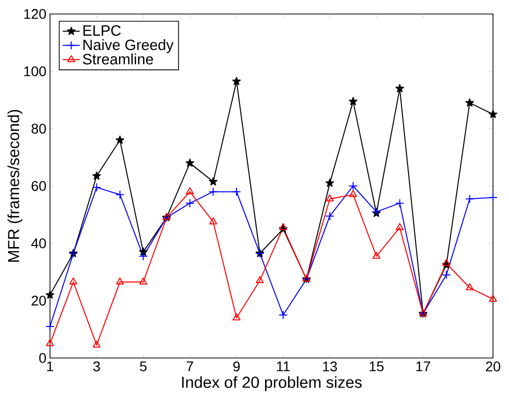 This screenshot has height=408, width=509. Describe the element at coordinates (128, 46) in the screenshot. I see `legend-label: Naive Greedy` at that location.